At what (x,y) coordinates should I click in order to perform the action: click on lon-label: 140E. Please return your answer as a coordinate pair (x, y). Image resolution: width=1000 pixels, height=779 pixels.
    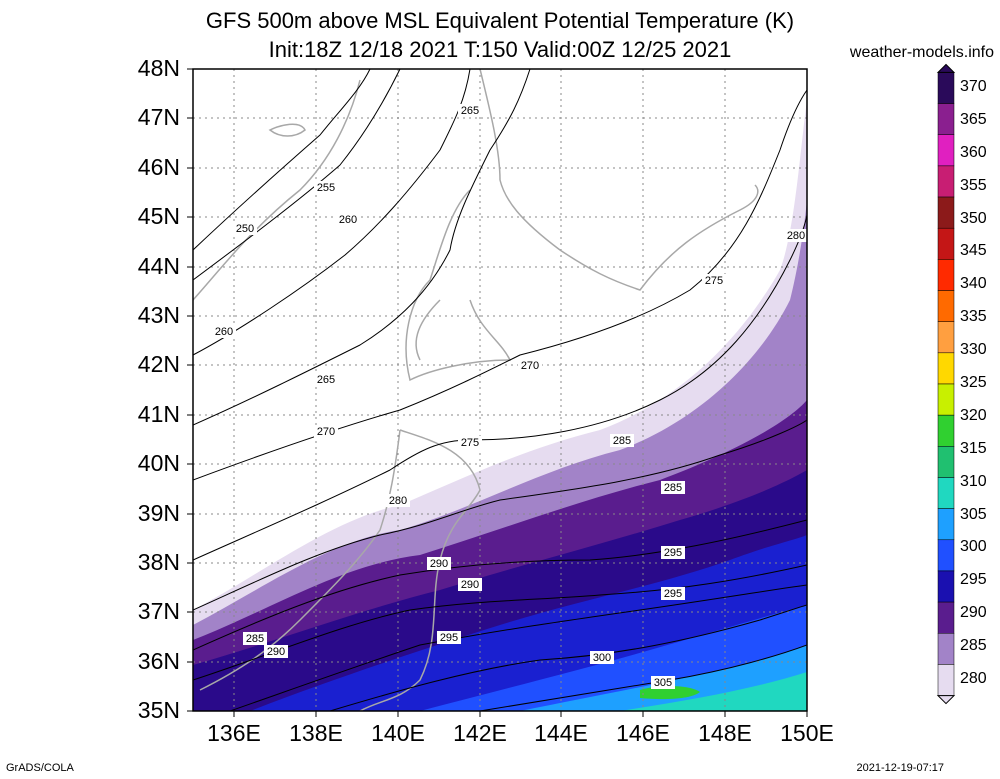
    Looking at the image, I should click on (398, 733).